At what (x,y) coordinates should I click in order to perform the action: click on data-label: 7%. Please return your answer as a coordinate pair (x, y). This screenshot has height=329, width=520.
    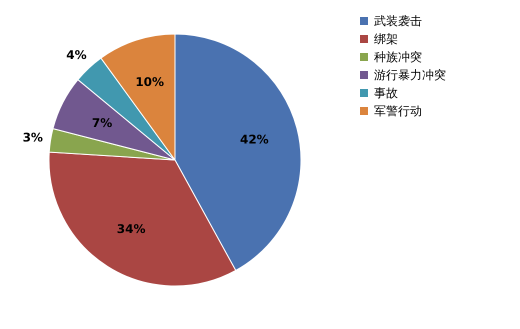
    Looking at the image, I should click on (102, 123).